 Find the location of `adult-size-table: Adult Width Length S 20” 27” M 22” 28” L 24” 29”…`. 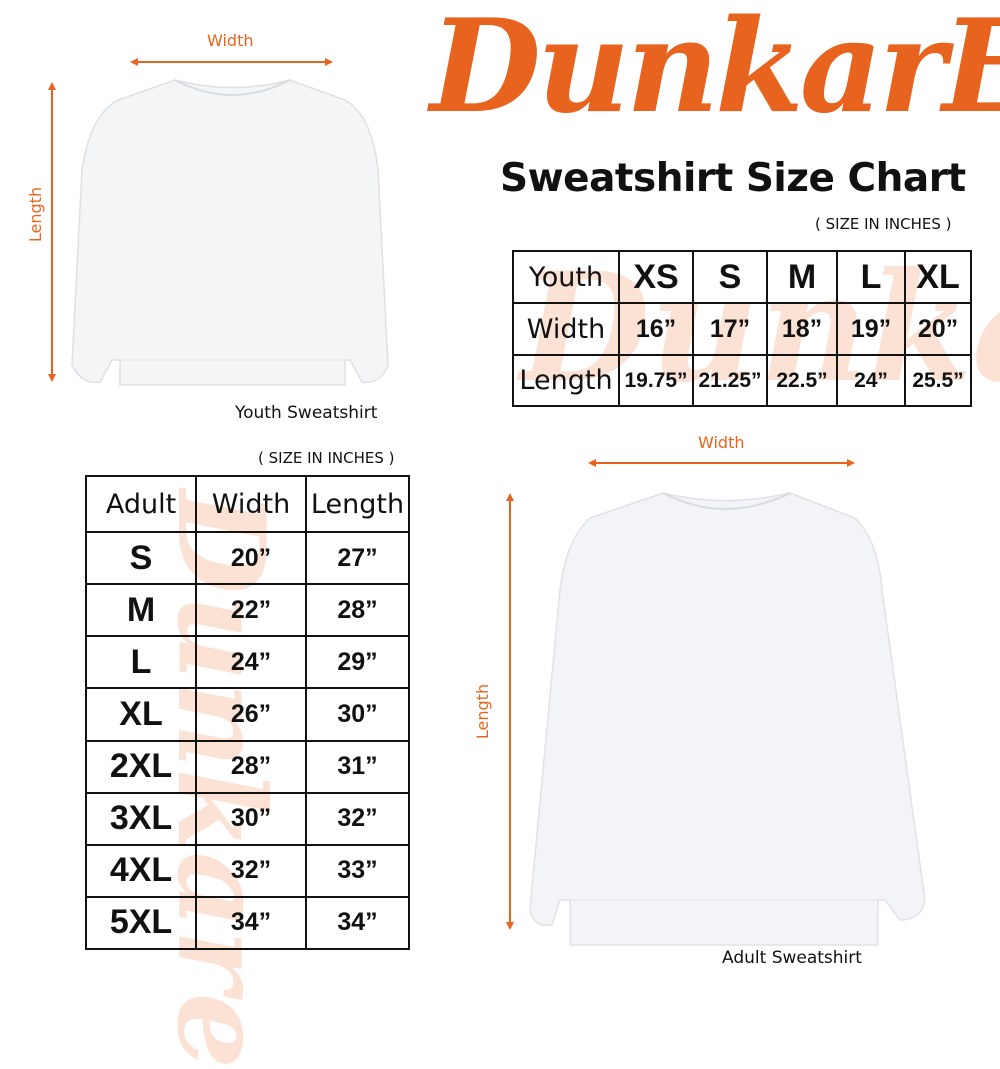

adult-size-table: Adult Width Length S 20” 27” M 22” 28” L 24” 29”… is located at coordinates (247, 712).